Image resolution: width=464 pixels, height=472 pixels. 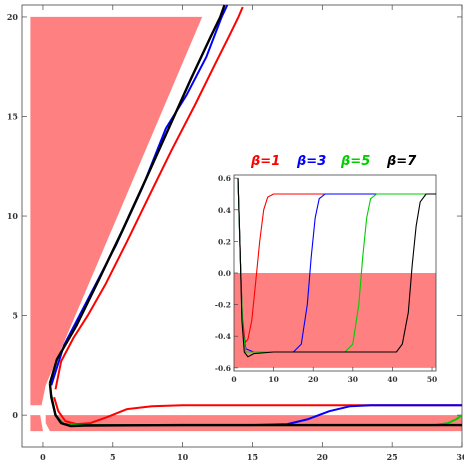 What do you see at coordinates (183, 457) in the screenshot?
I see `main-x-tick-label: 10` at bounding box center [183, 457].